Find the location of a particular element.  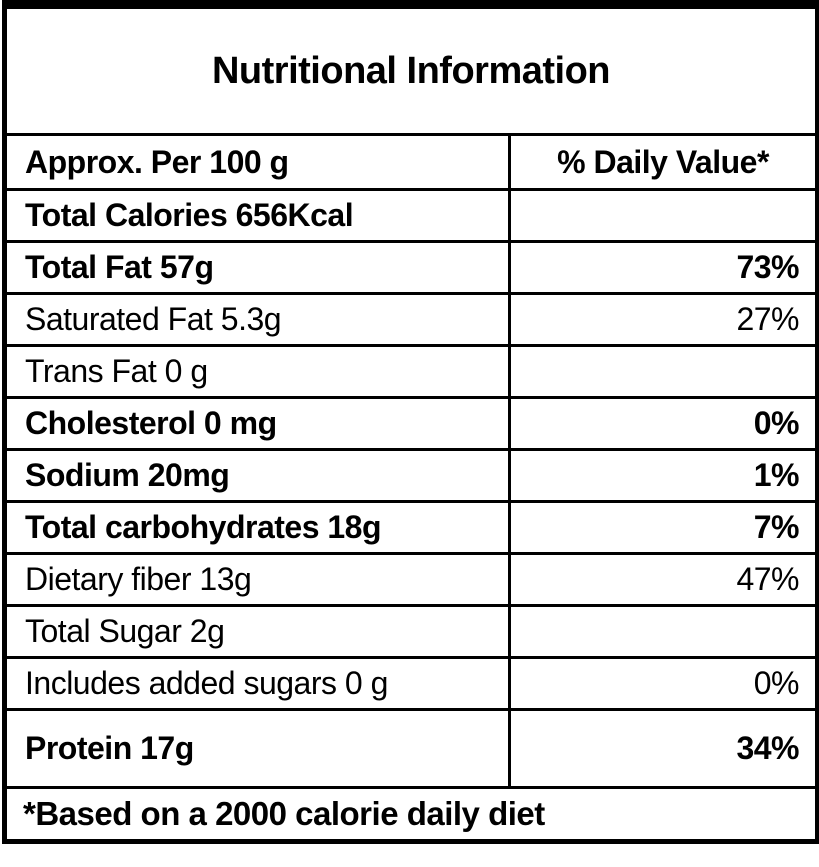

nutrient-name: Trans Fat 0 g is located at coordinates (257, 371).